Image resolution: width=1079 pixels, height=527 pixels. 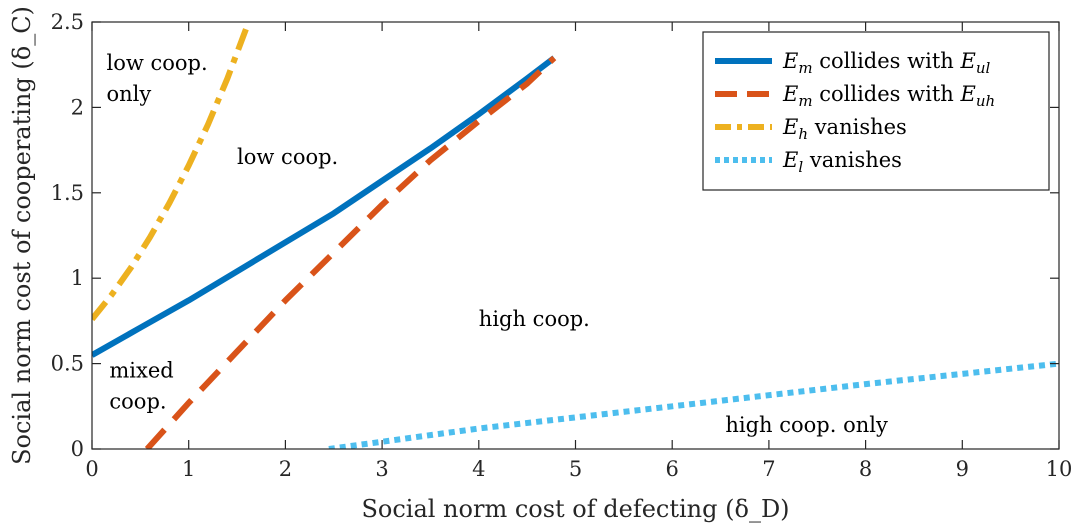 I want to click on y-tick-label: 0.5, so click(x=67, y=364).